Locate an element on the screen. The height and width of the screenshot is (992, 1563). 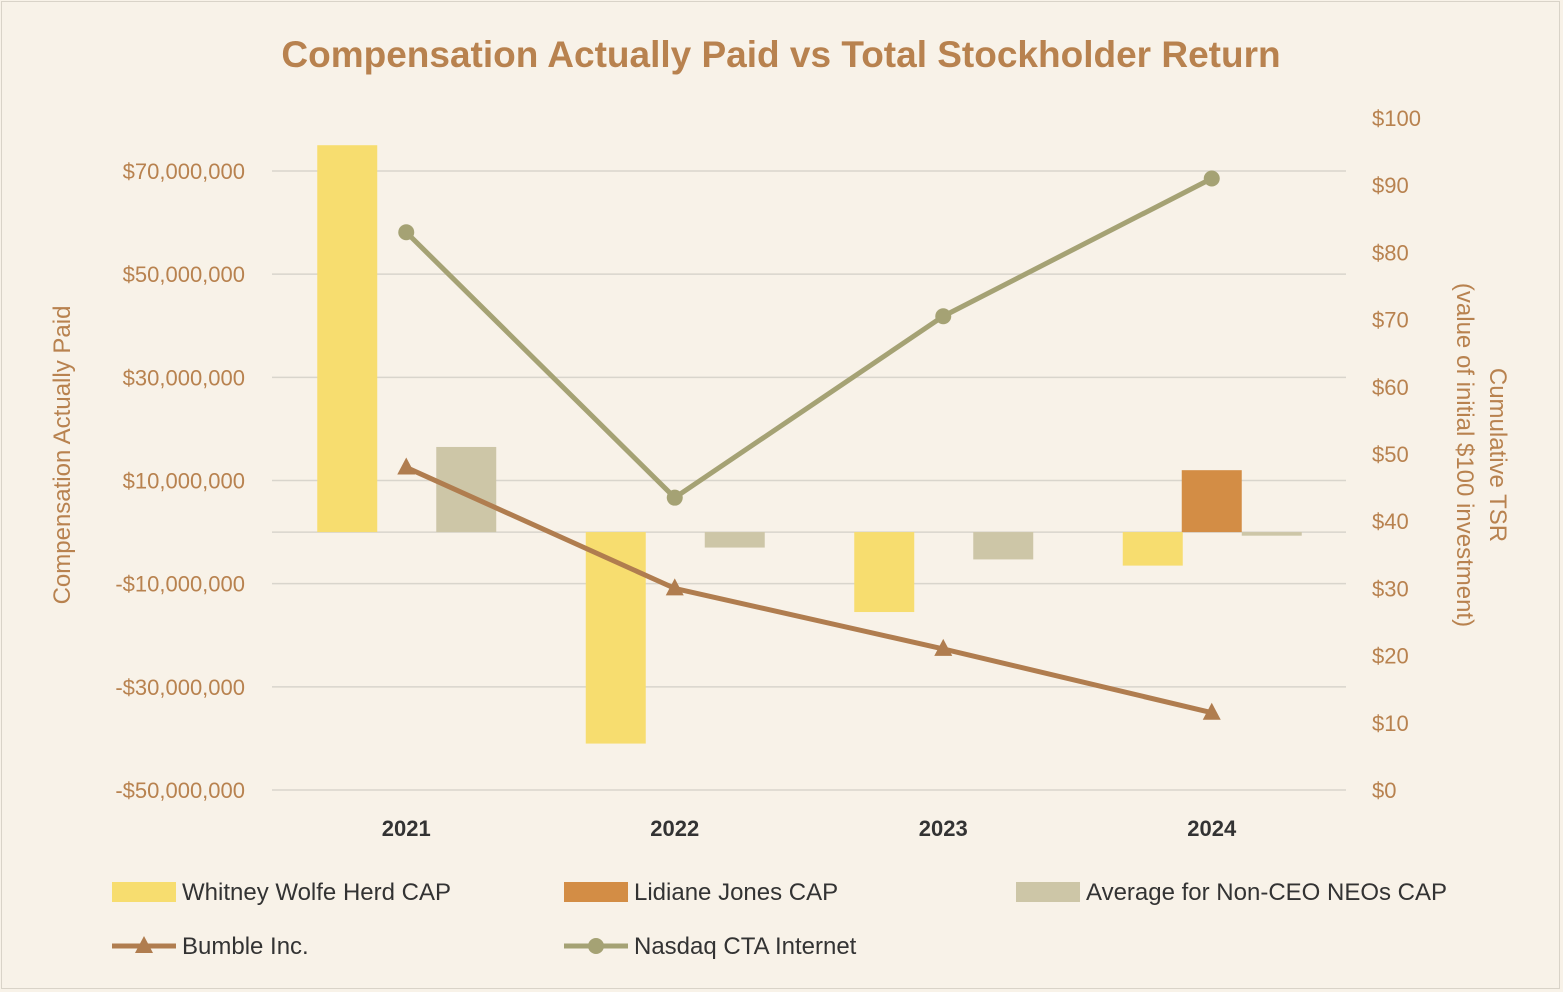
y2-axis-title-line2: (value of initial $100 investment) is located at coordinates (1464, 455).